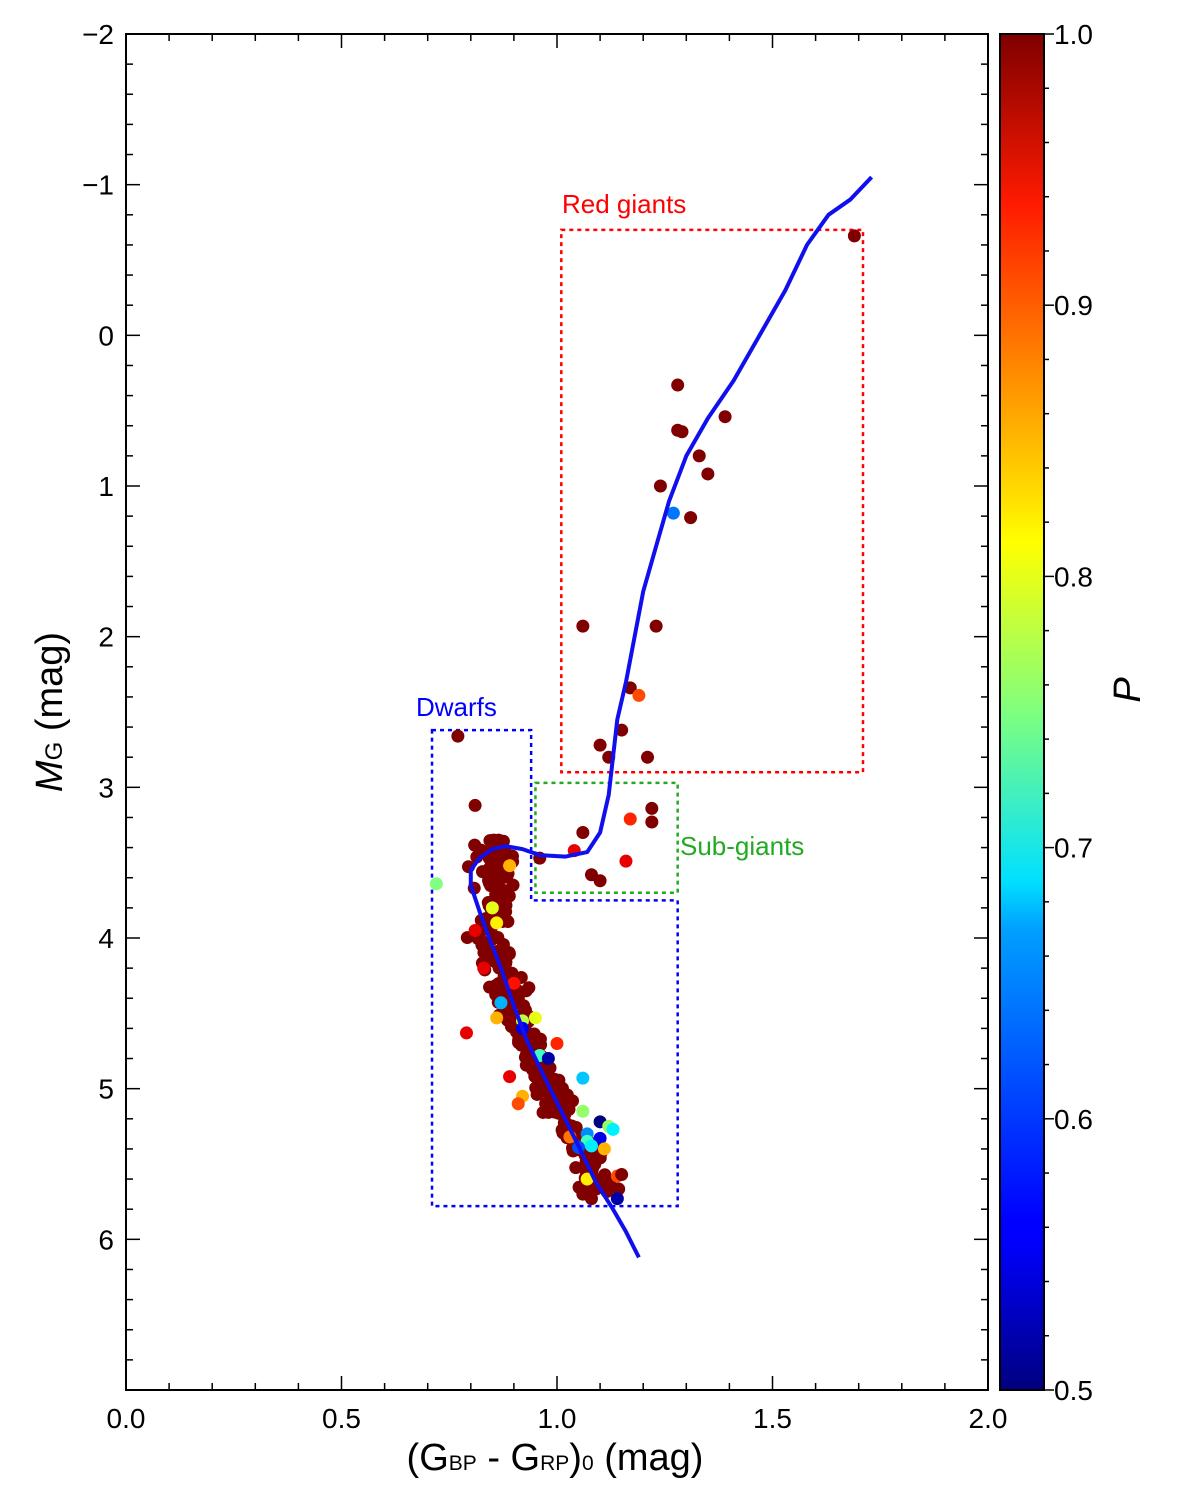 This screenshot has height=1508, width=1180. What do you see at coordinates (554, 968) in the screenshot?
I see `region-box-dwarfs` at bounding box center [554, 968].